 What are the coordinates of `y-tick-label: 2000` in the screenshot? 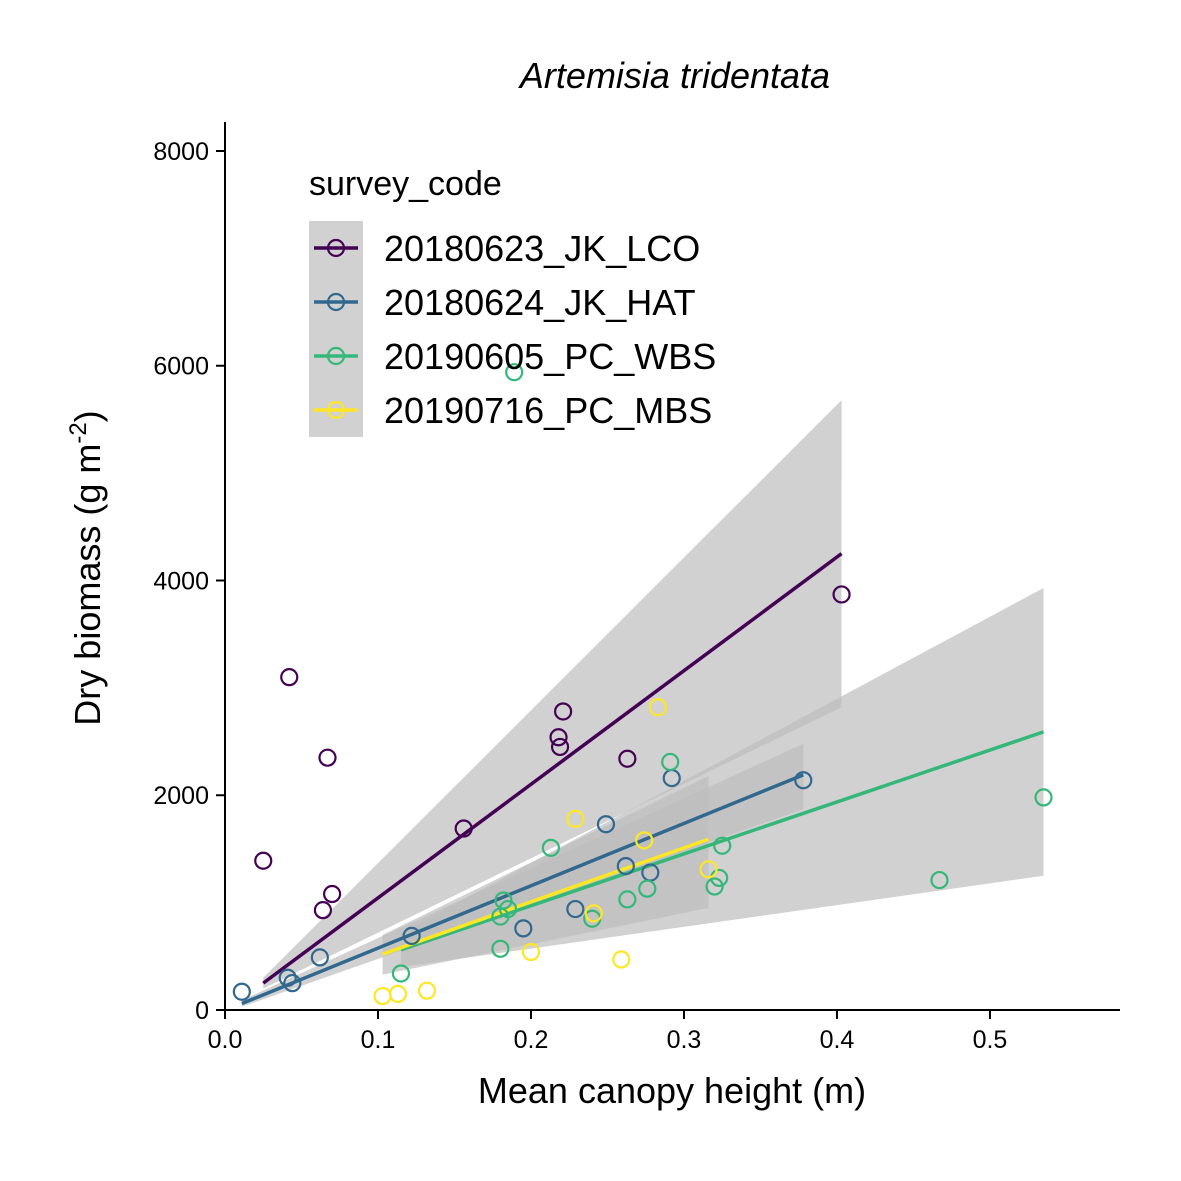 It's located at (181, 796).